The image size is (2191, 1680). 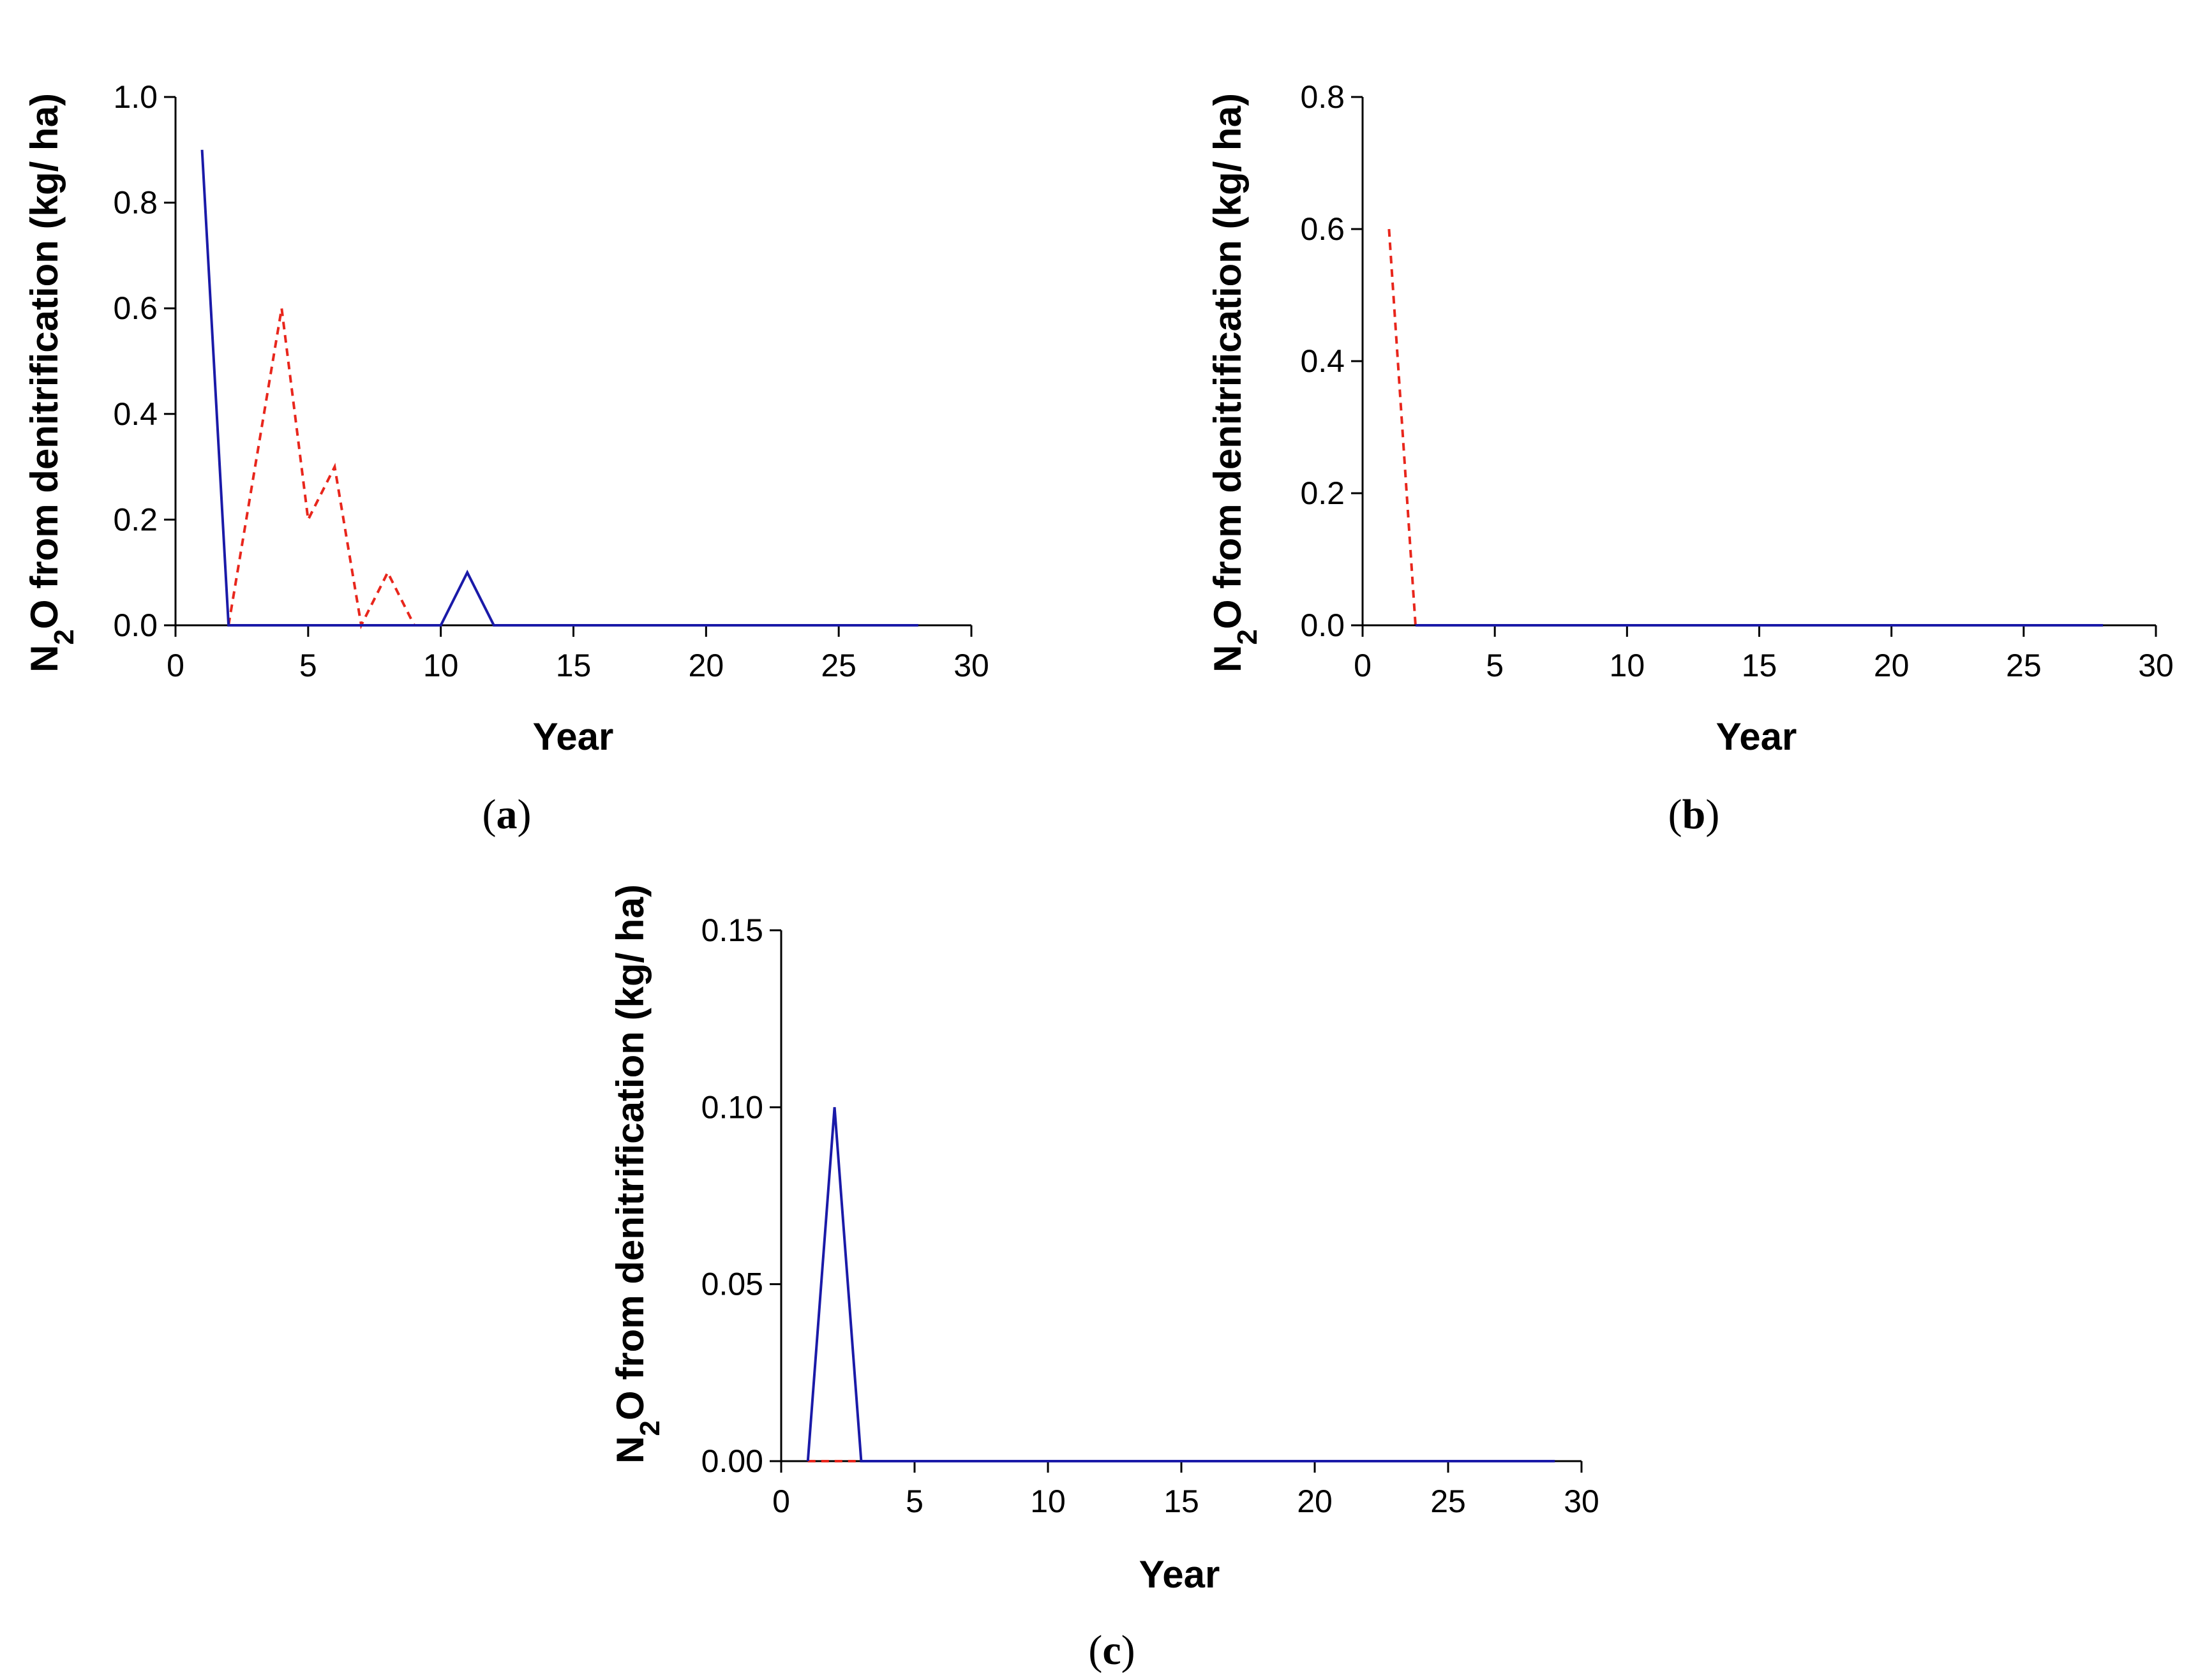 I want to click on panel-a-x-tick-label: 15, so click(x=574, y=666).